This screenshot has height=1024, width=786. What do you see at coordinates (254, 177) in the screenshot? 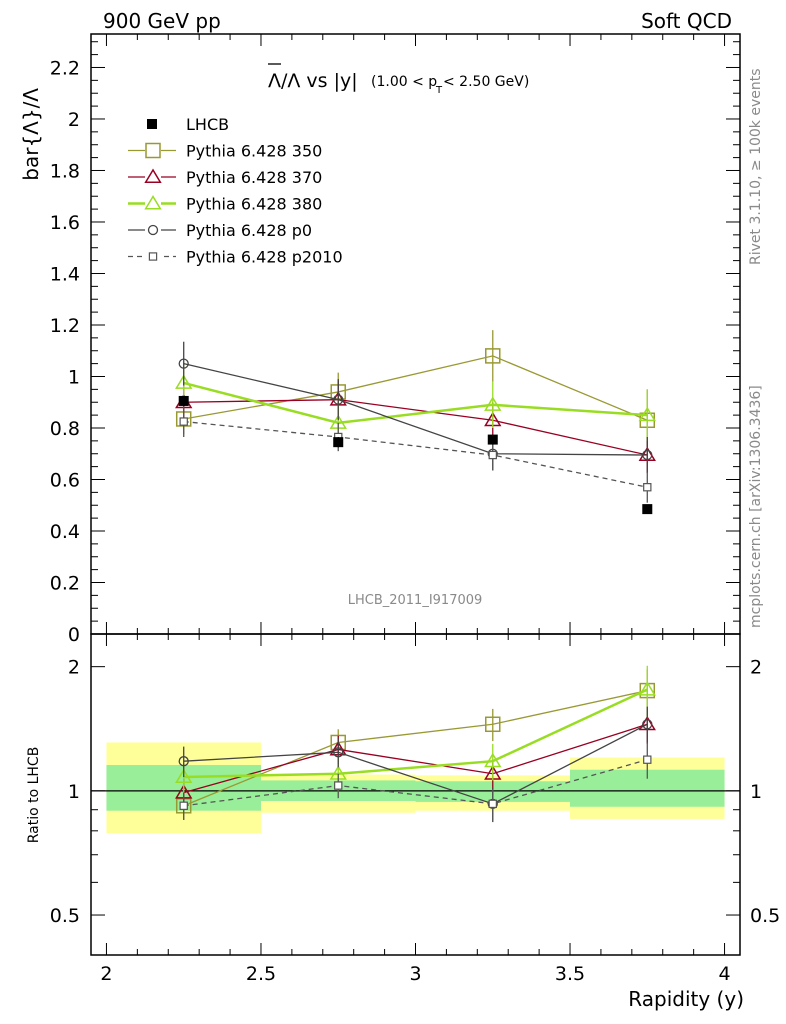
I see `legend-label-1: Pythia 6.428 370` at bounding box center [254, 177].